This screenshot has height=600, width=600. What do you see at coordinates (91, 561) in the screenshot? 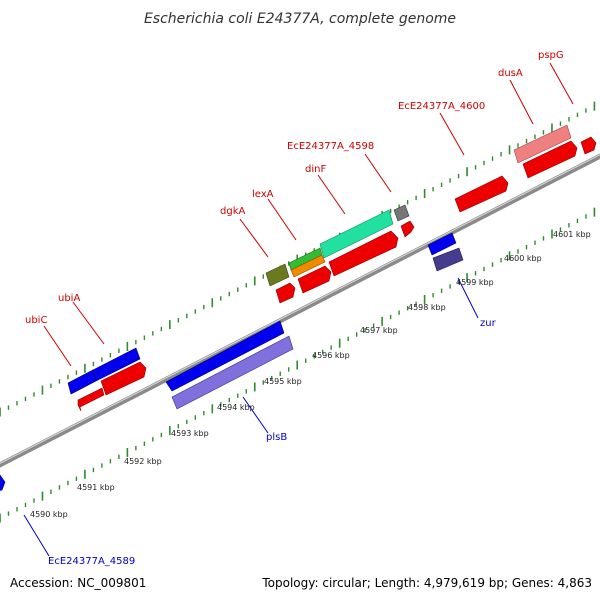
I see `label-EcE24377A_4589: EcE24377A_4589` at bounding box center [91, 561].